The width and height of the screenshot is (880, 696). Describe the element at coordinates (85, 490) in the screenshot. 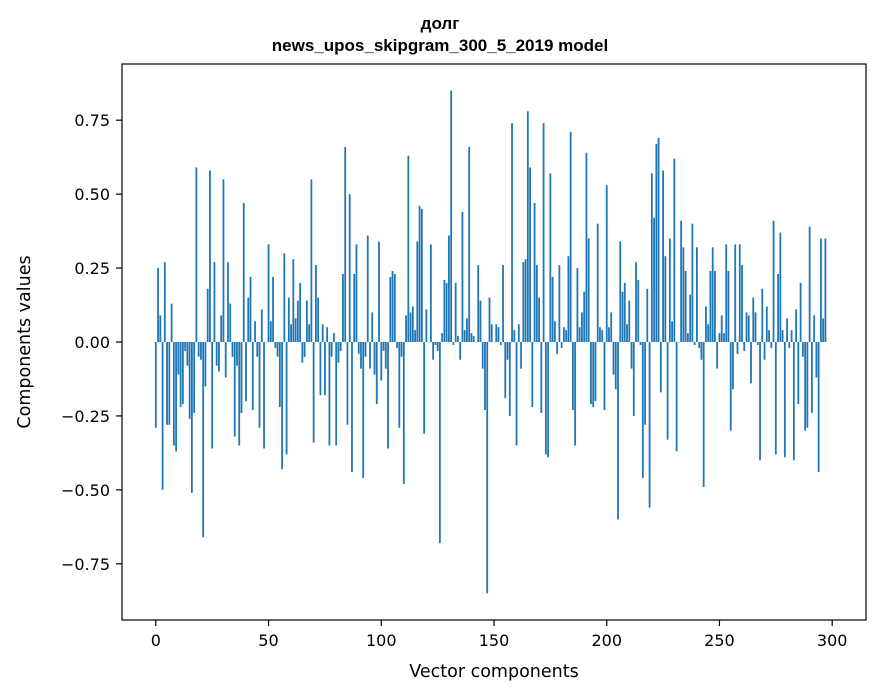

I see `y-tick-label: −0.50` at that location.